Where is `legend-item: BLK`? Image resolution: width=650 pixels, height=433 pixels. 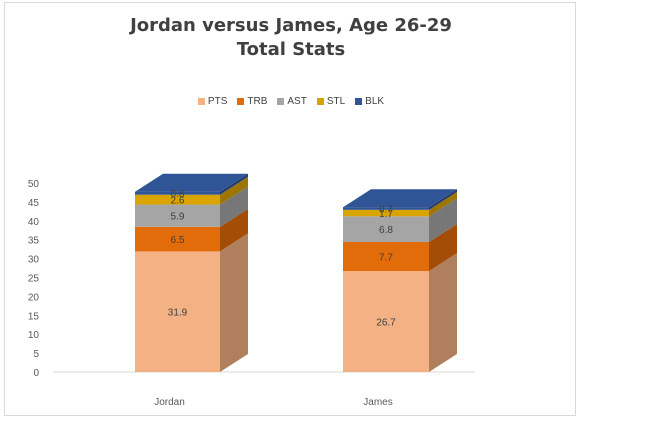 legend-item: BLK is located at coordinates (369, 101).